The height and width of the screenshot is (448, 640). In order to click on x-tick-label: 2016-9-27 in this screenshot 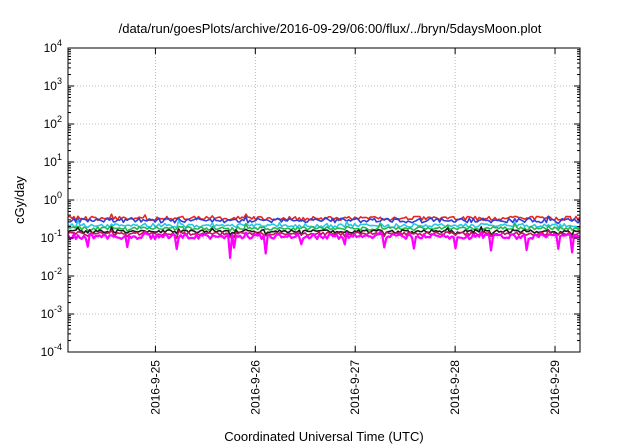, I will do `click(355, 387)`.